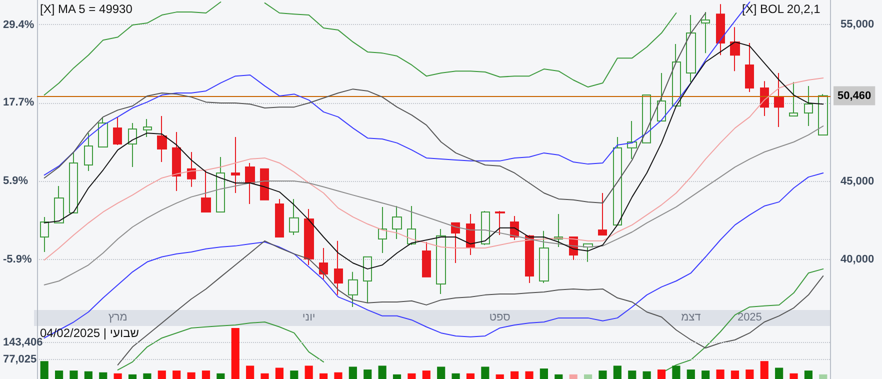 The image size is (882, 379). What do you see at coordinates (23, 342) in the screenshot?
I see `y-tick-label: 143,406` at bounding box center [23, 342].